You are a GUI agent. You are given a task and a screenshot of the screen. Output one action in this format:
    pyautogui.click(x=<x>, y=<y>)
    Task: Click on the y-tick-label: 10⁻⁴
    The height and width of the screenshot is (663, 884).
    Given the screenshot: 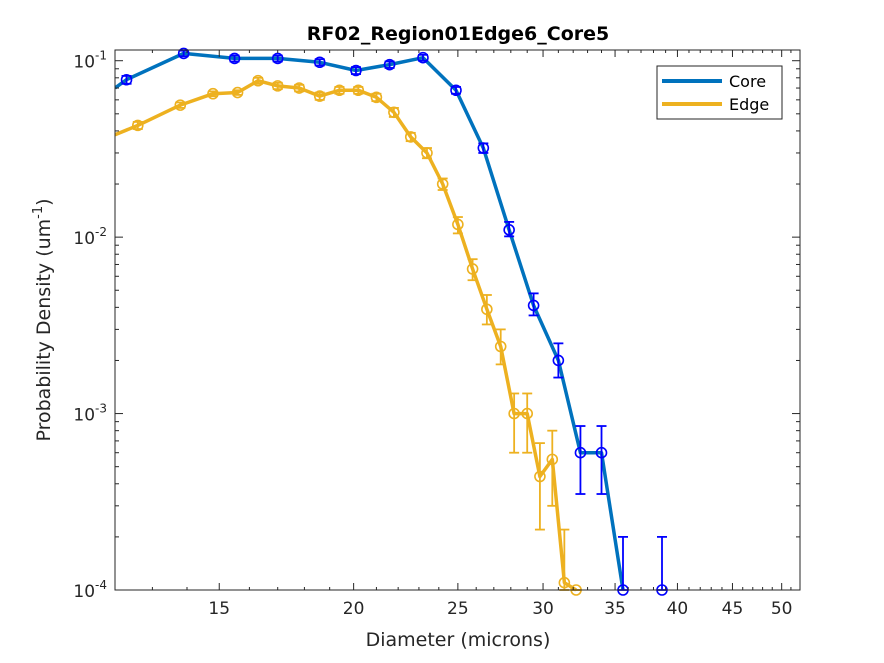 What is the action you would take?
    pyautogui.click(x=90, y=590)
    